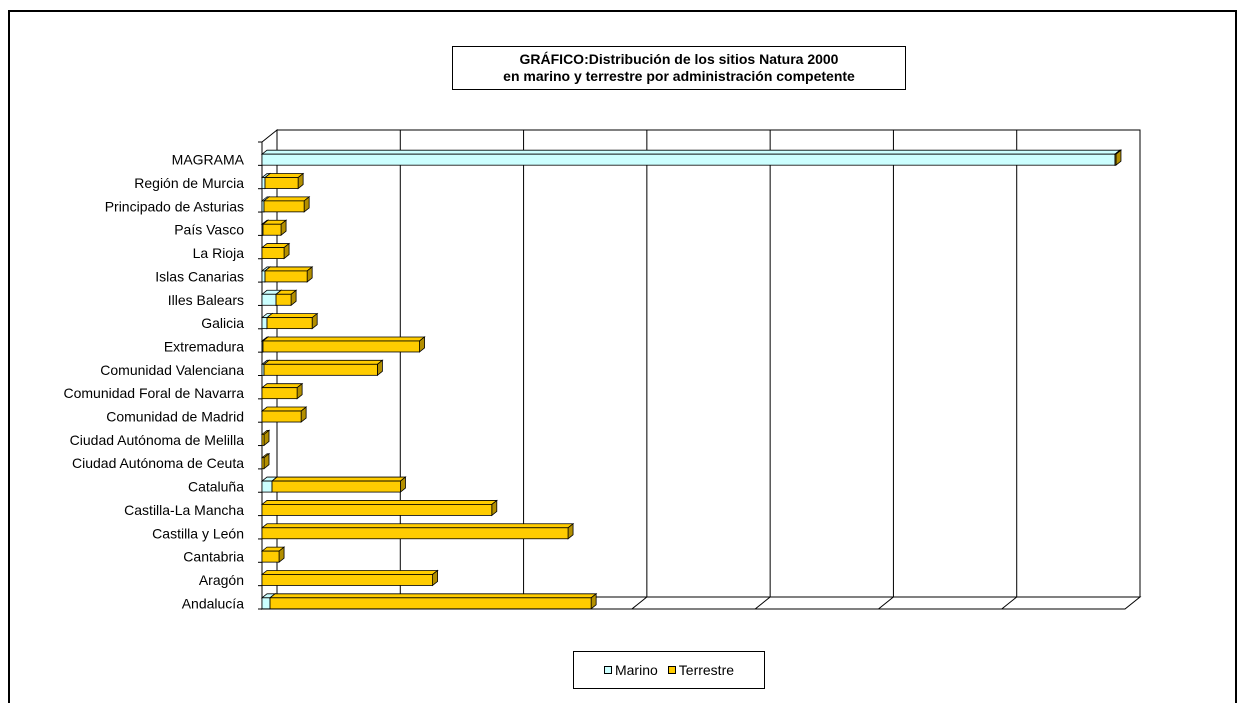  Describe the element at coordinates (206, 300) in the screenshot. I see `category-label: Illes Balears` at that location.